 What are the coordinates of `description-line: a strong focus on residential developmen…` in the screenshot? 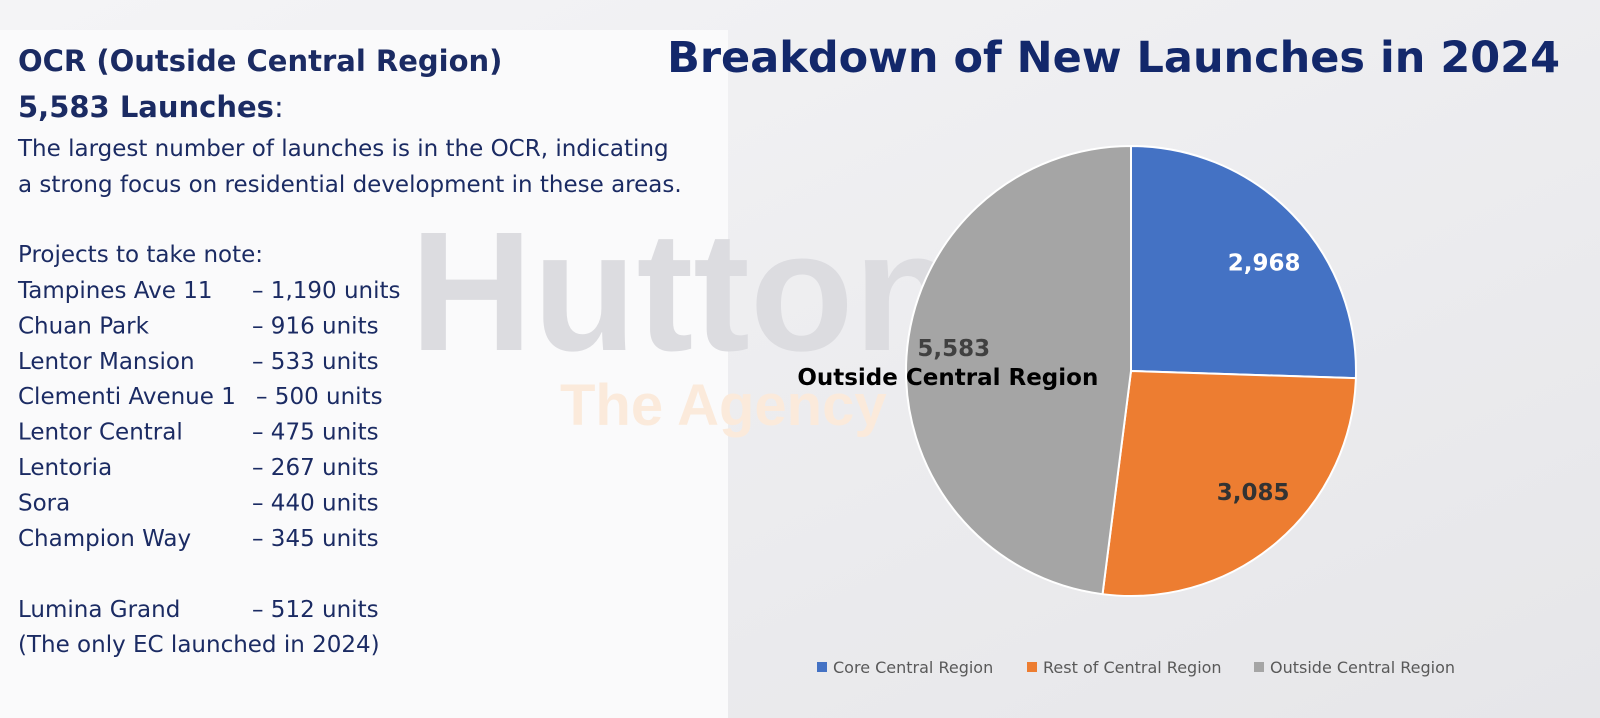 It's located at (350, 185).